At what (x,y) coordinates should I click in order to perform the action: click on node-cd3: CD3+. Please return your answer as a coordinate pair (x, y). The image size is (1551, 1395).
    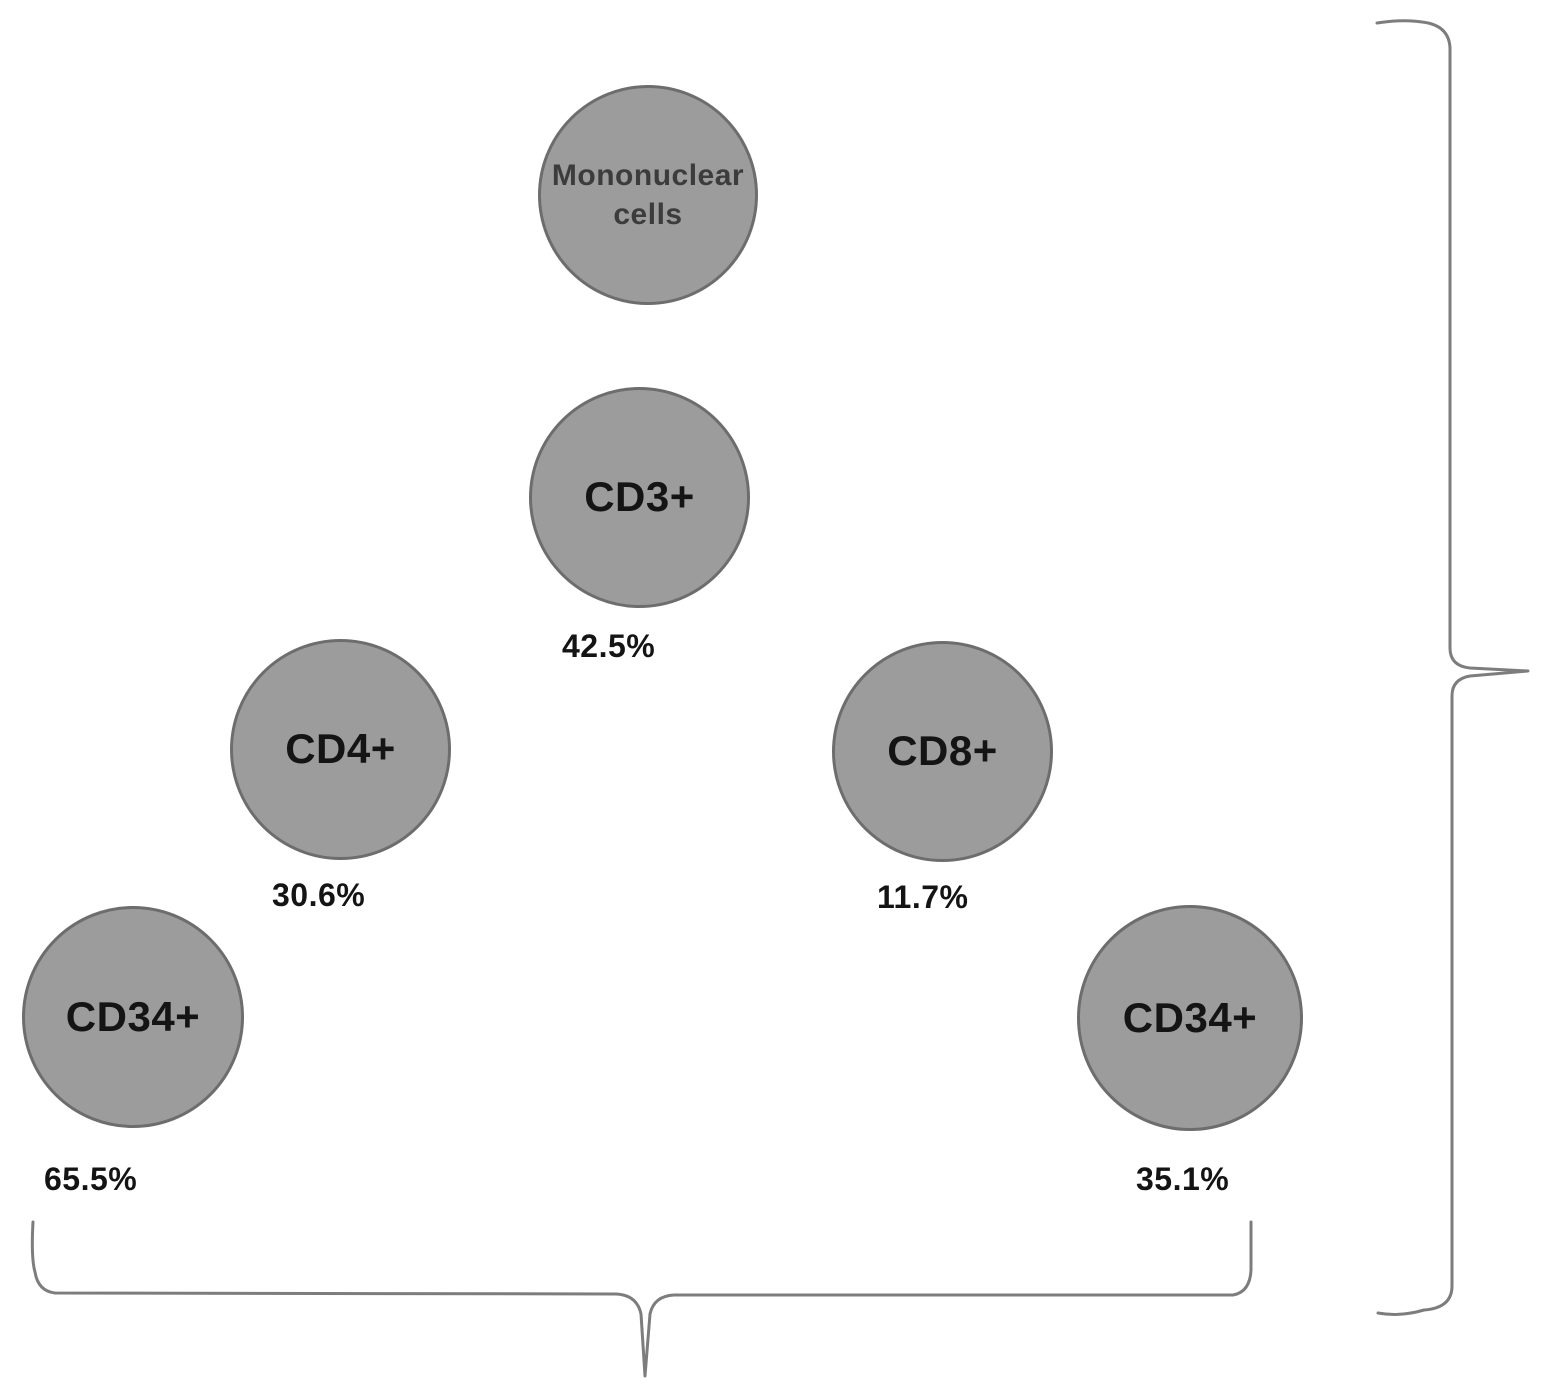
    Looking at the image, I should click on (639, 497).